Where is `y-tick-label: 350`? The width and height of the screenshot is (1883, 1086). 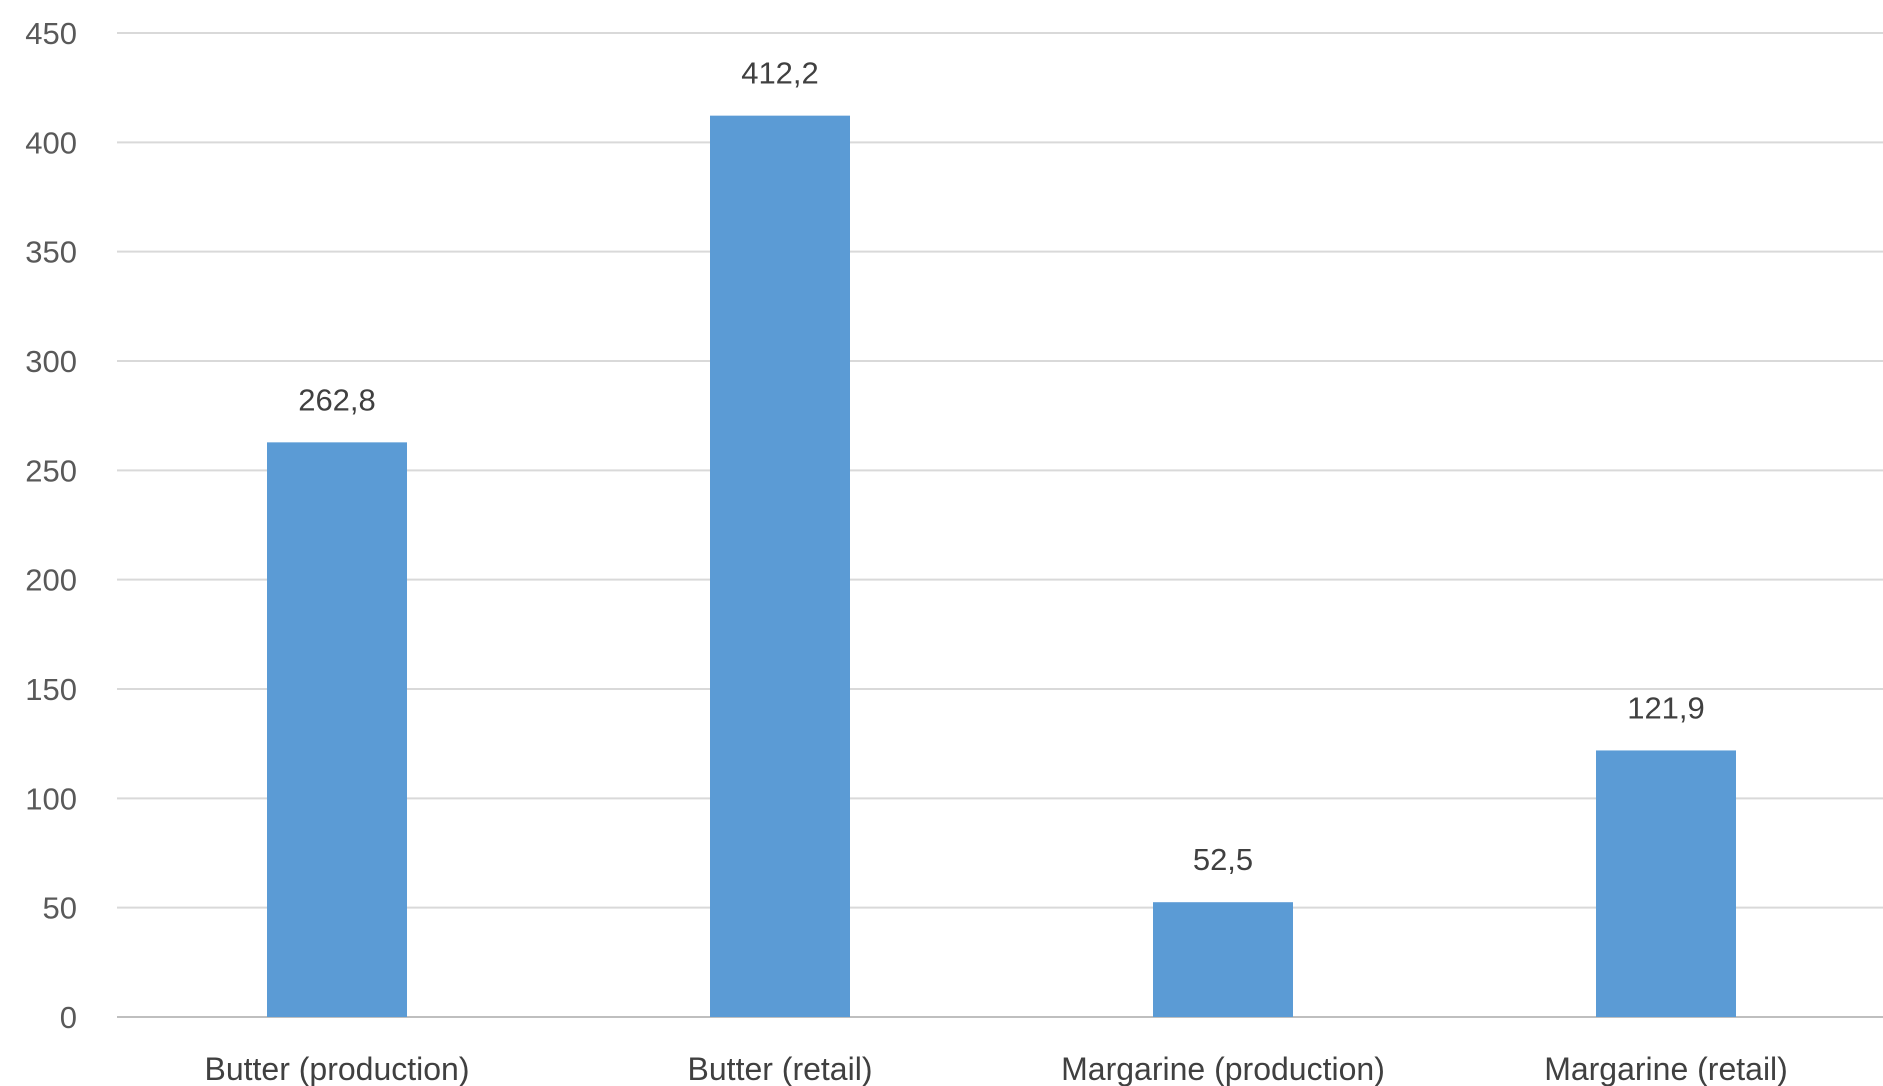 y-tick-label: 350 is located at coordinates (51, 252).